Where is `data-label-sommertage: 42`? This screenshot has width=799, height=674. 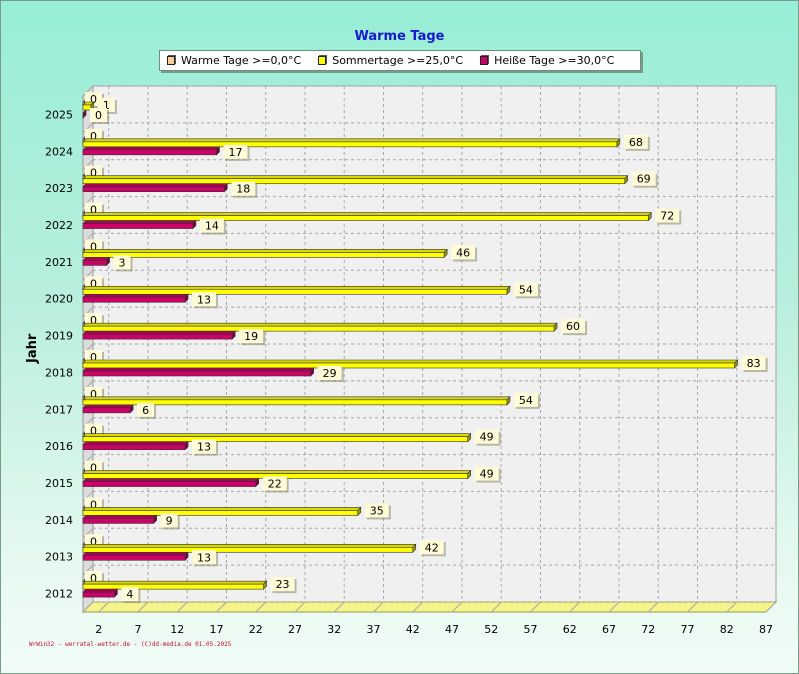
data-label-sommertage: 42 is located at coordinates (432, 547).